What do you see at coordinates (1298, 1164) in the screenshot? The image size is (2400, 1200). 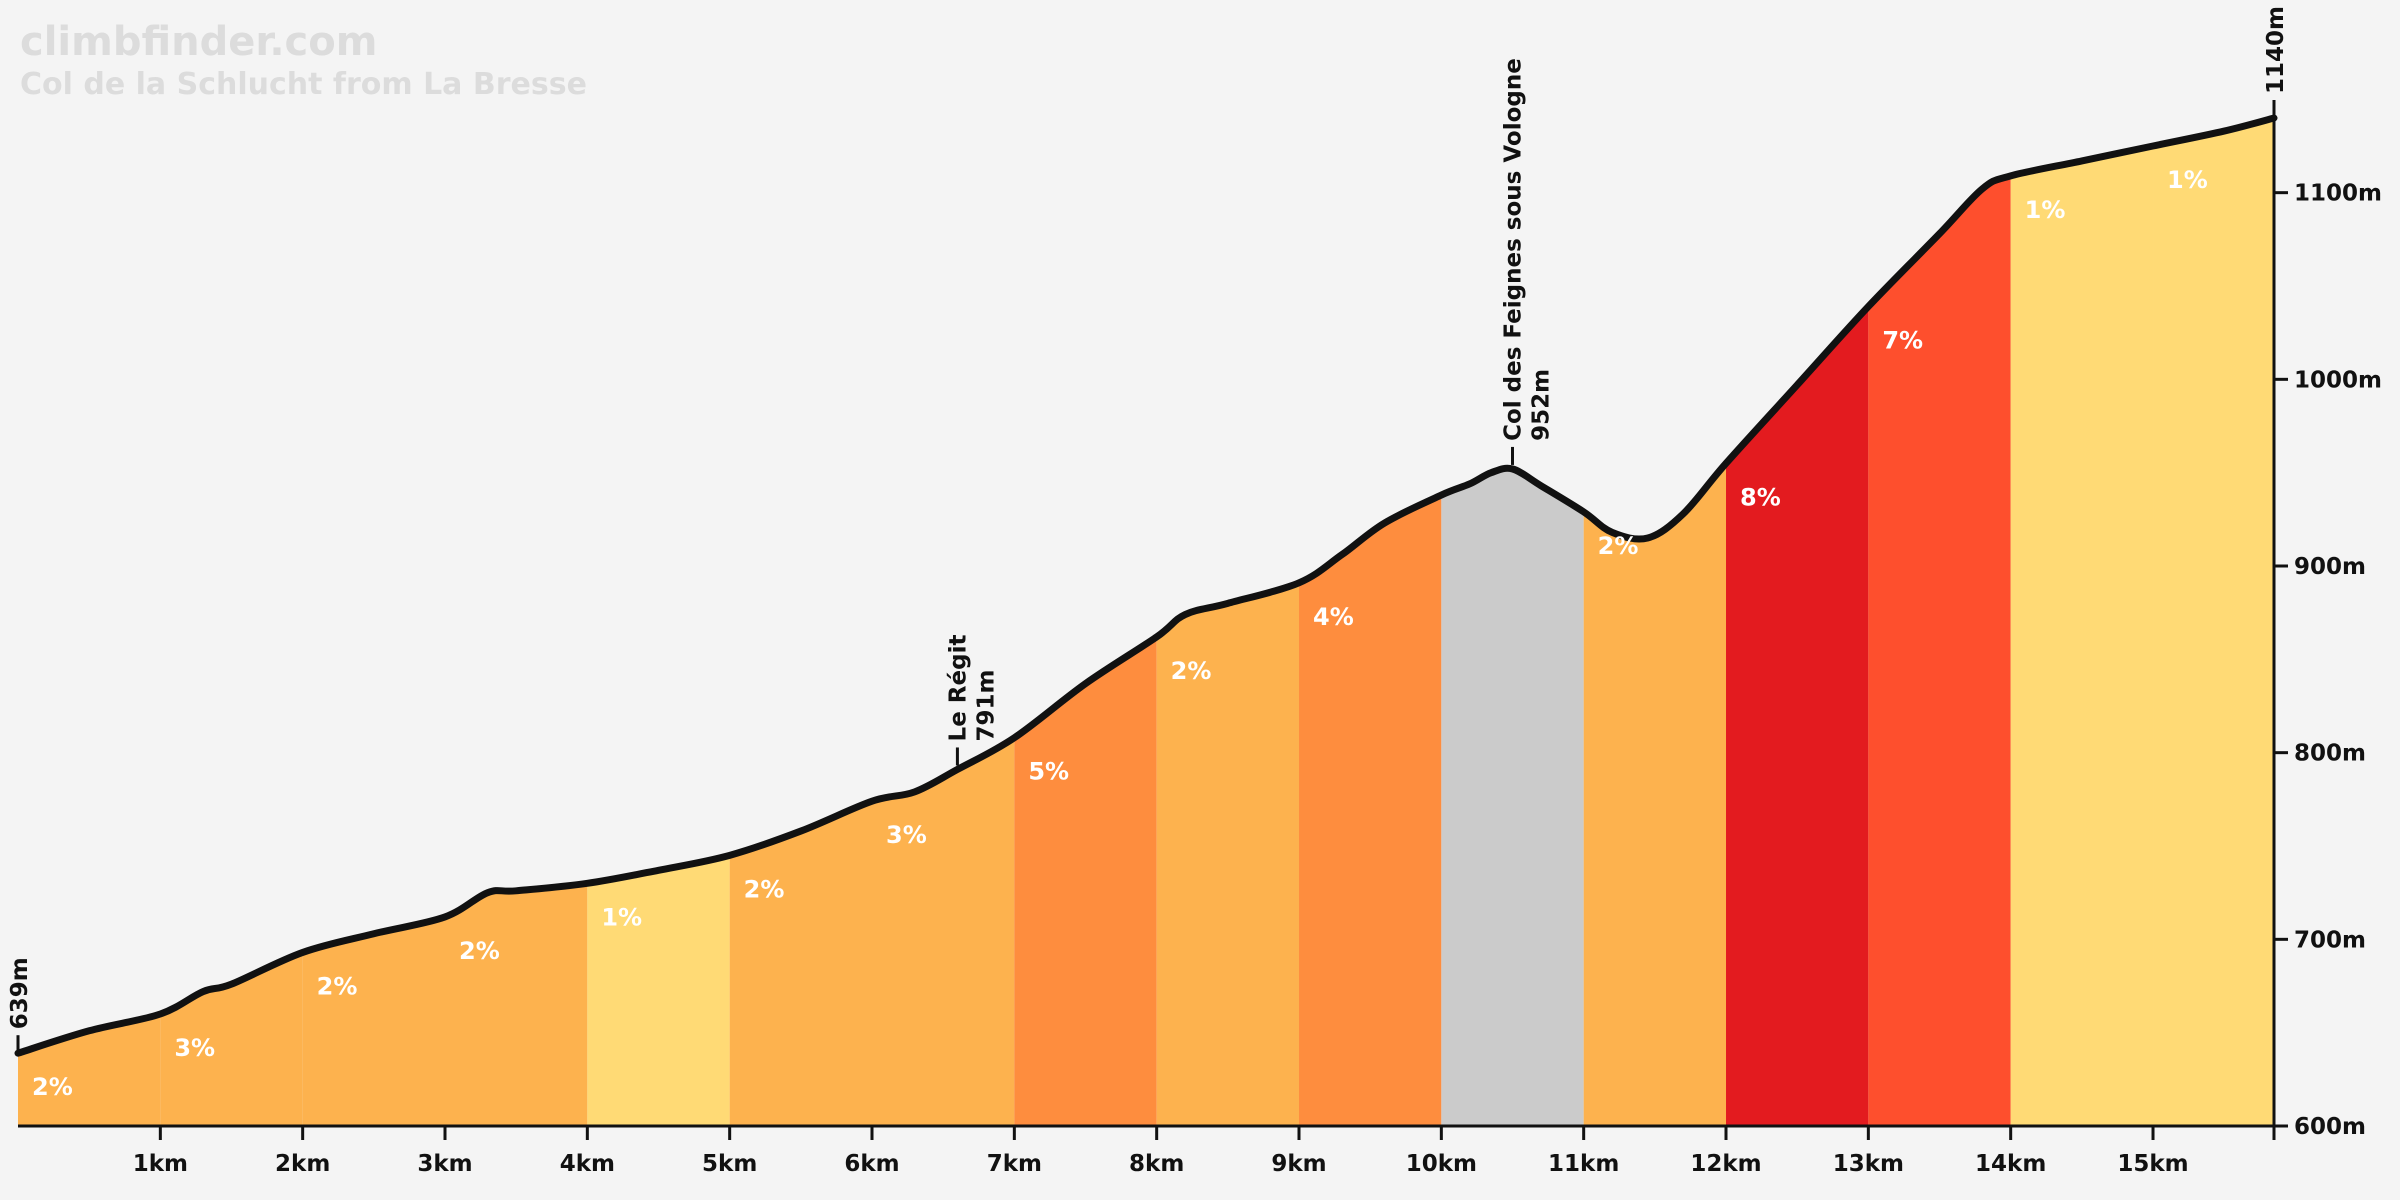 I see `x-tick-label-9: 9km` at bounding box center [1298, 1164].